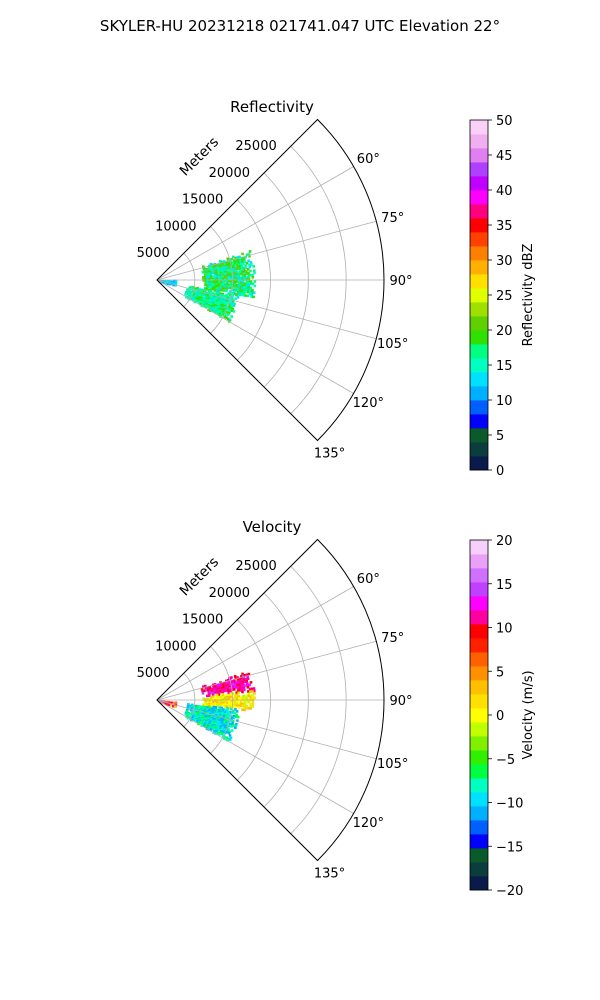 This screenshot has width=600, height=1000. What do you see at coordinates (505, 760) in the screenshot?
I see `colorbar-tick-label: −5` at bounding box center [505, 760].